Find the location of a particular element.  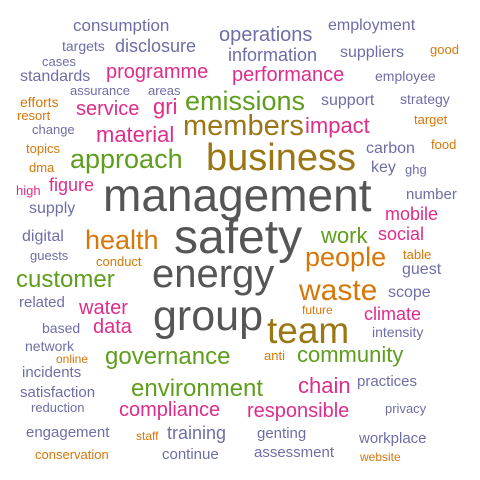

word-governance: governance is located at coordinates (168, 356).